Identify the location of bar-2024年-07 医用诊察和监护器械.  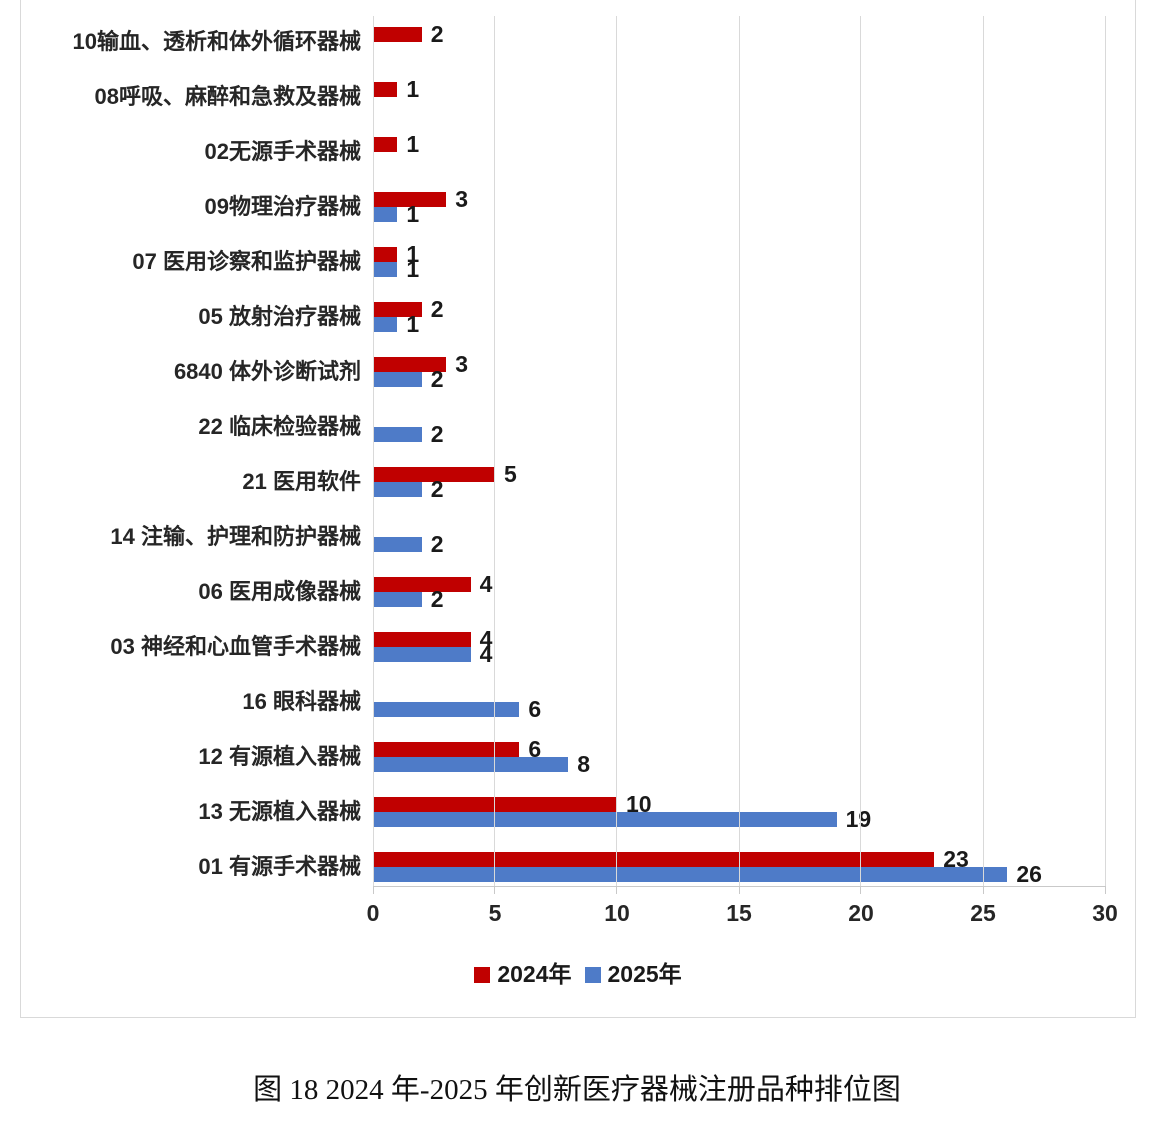
(385, 254).